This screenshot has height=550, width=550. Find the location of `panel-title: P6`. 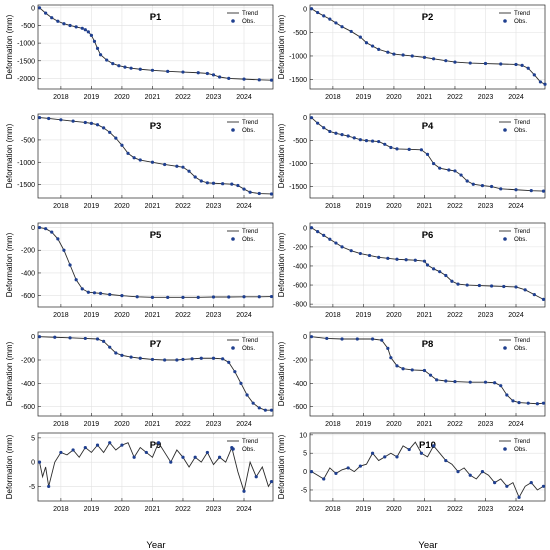

panel-title: P6 is located at coordinates (428, 235).